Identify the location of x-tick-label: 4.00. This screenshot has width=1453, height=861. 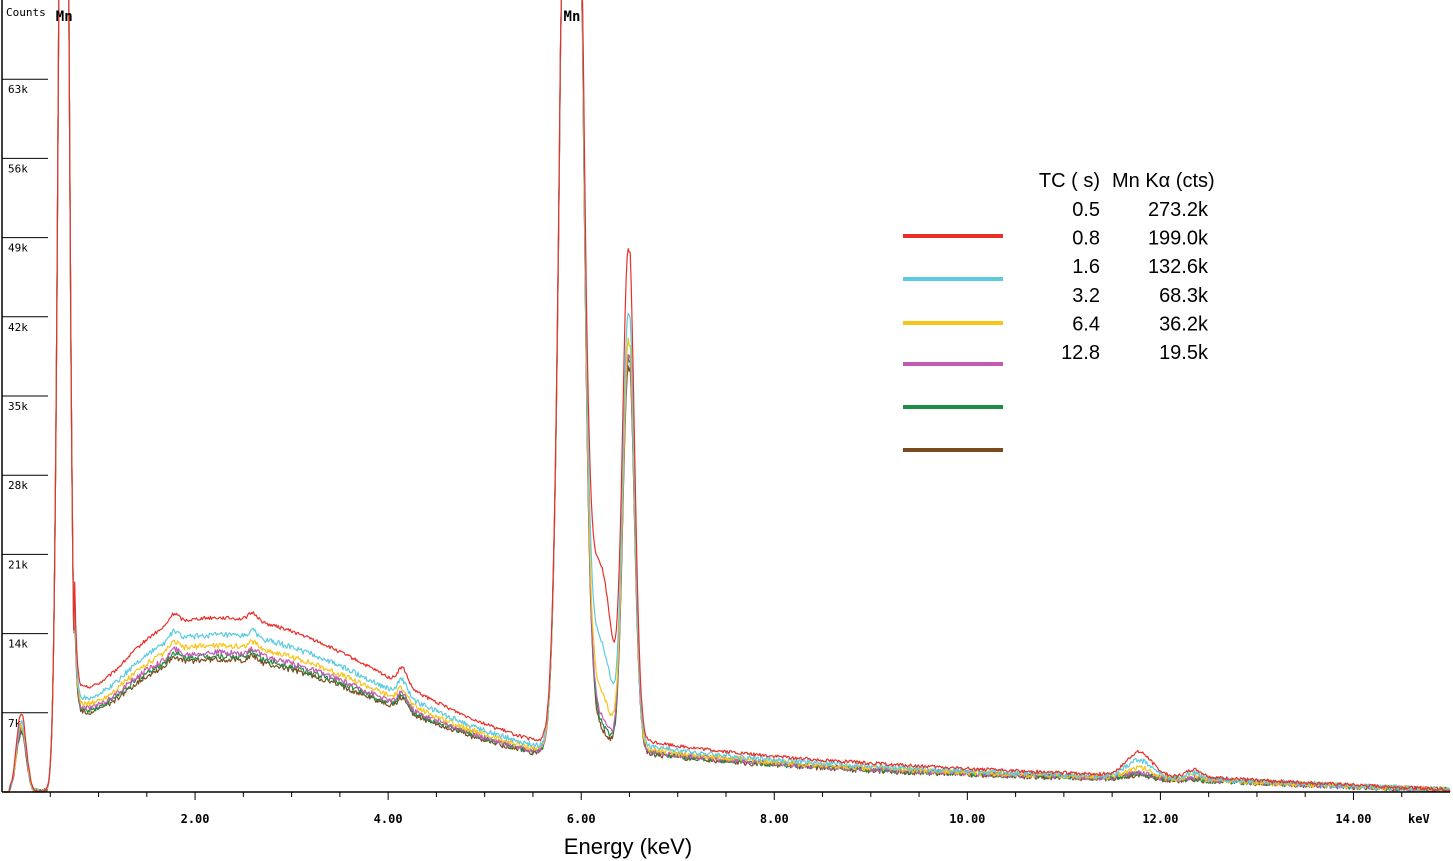
(388, 819).